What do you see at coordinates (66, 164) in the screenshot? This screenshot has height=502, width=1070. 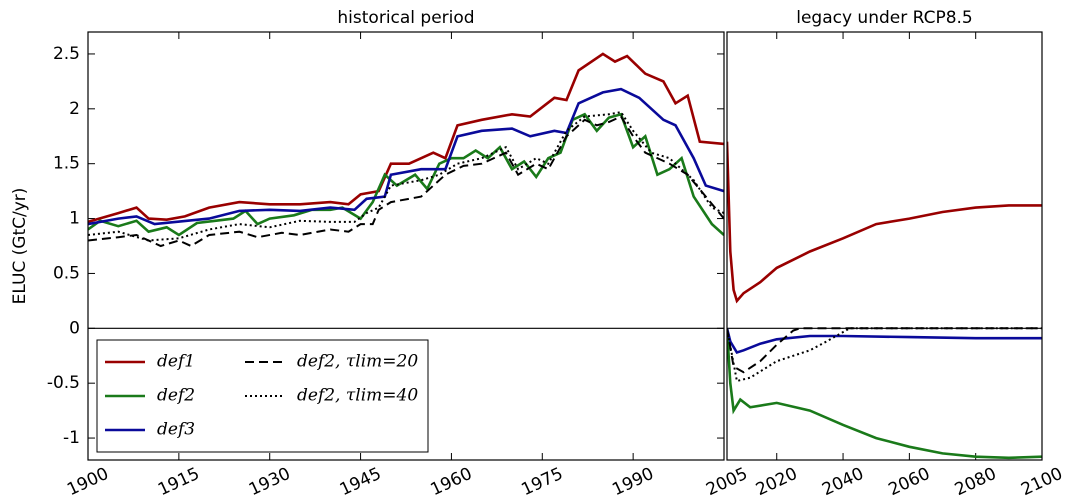 I see `y-tick-label: 1.5` at bounding box center [66, 164].